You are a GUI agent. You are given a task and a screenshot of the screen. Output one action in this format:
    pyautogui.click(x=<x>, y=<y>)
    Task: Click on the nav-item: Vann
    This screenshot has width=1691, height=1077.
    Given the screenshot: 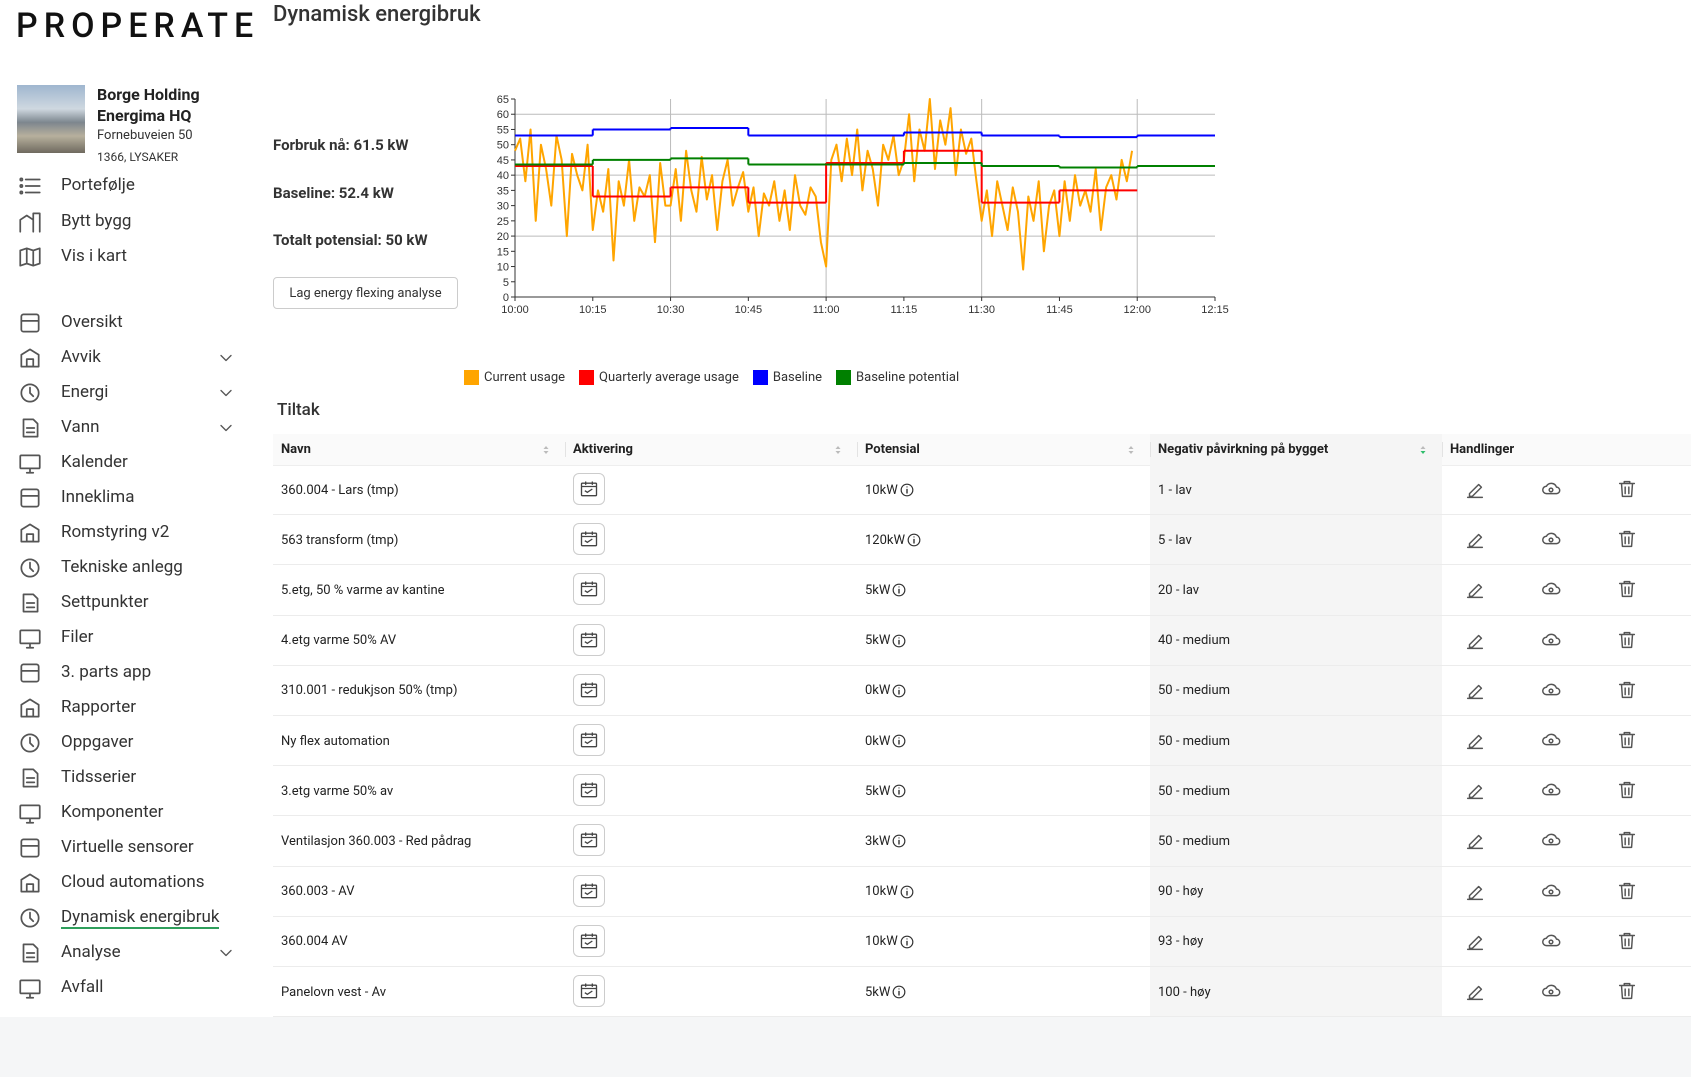 What is the action you would take?
    pyautogui.click(x=80, y=427)
    